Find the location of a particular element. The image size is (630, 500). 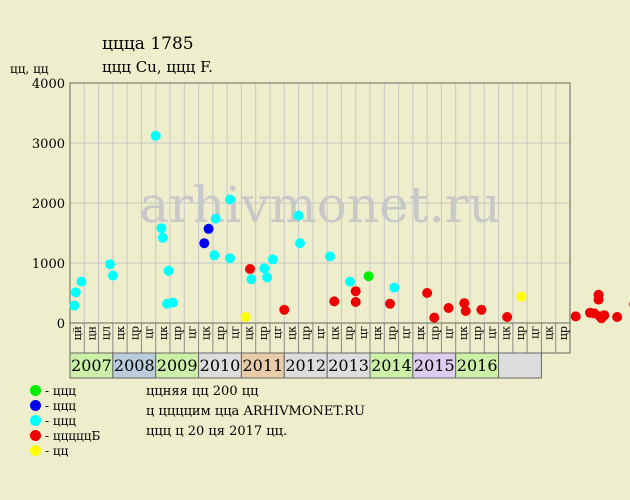

year-label: 2007 is located at coordinates (91, 365).